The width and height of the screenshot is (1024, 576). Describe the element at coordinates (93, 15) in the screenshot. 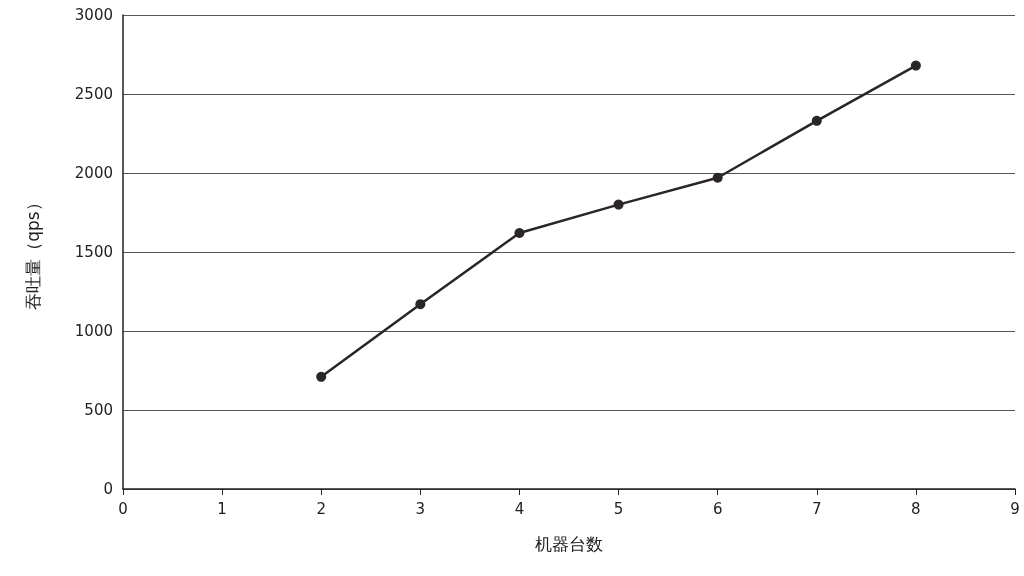

I see `y-tick-label: 3000` at that location.